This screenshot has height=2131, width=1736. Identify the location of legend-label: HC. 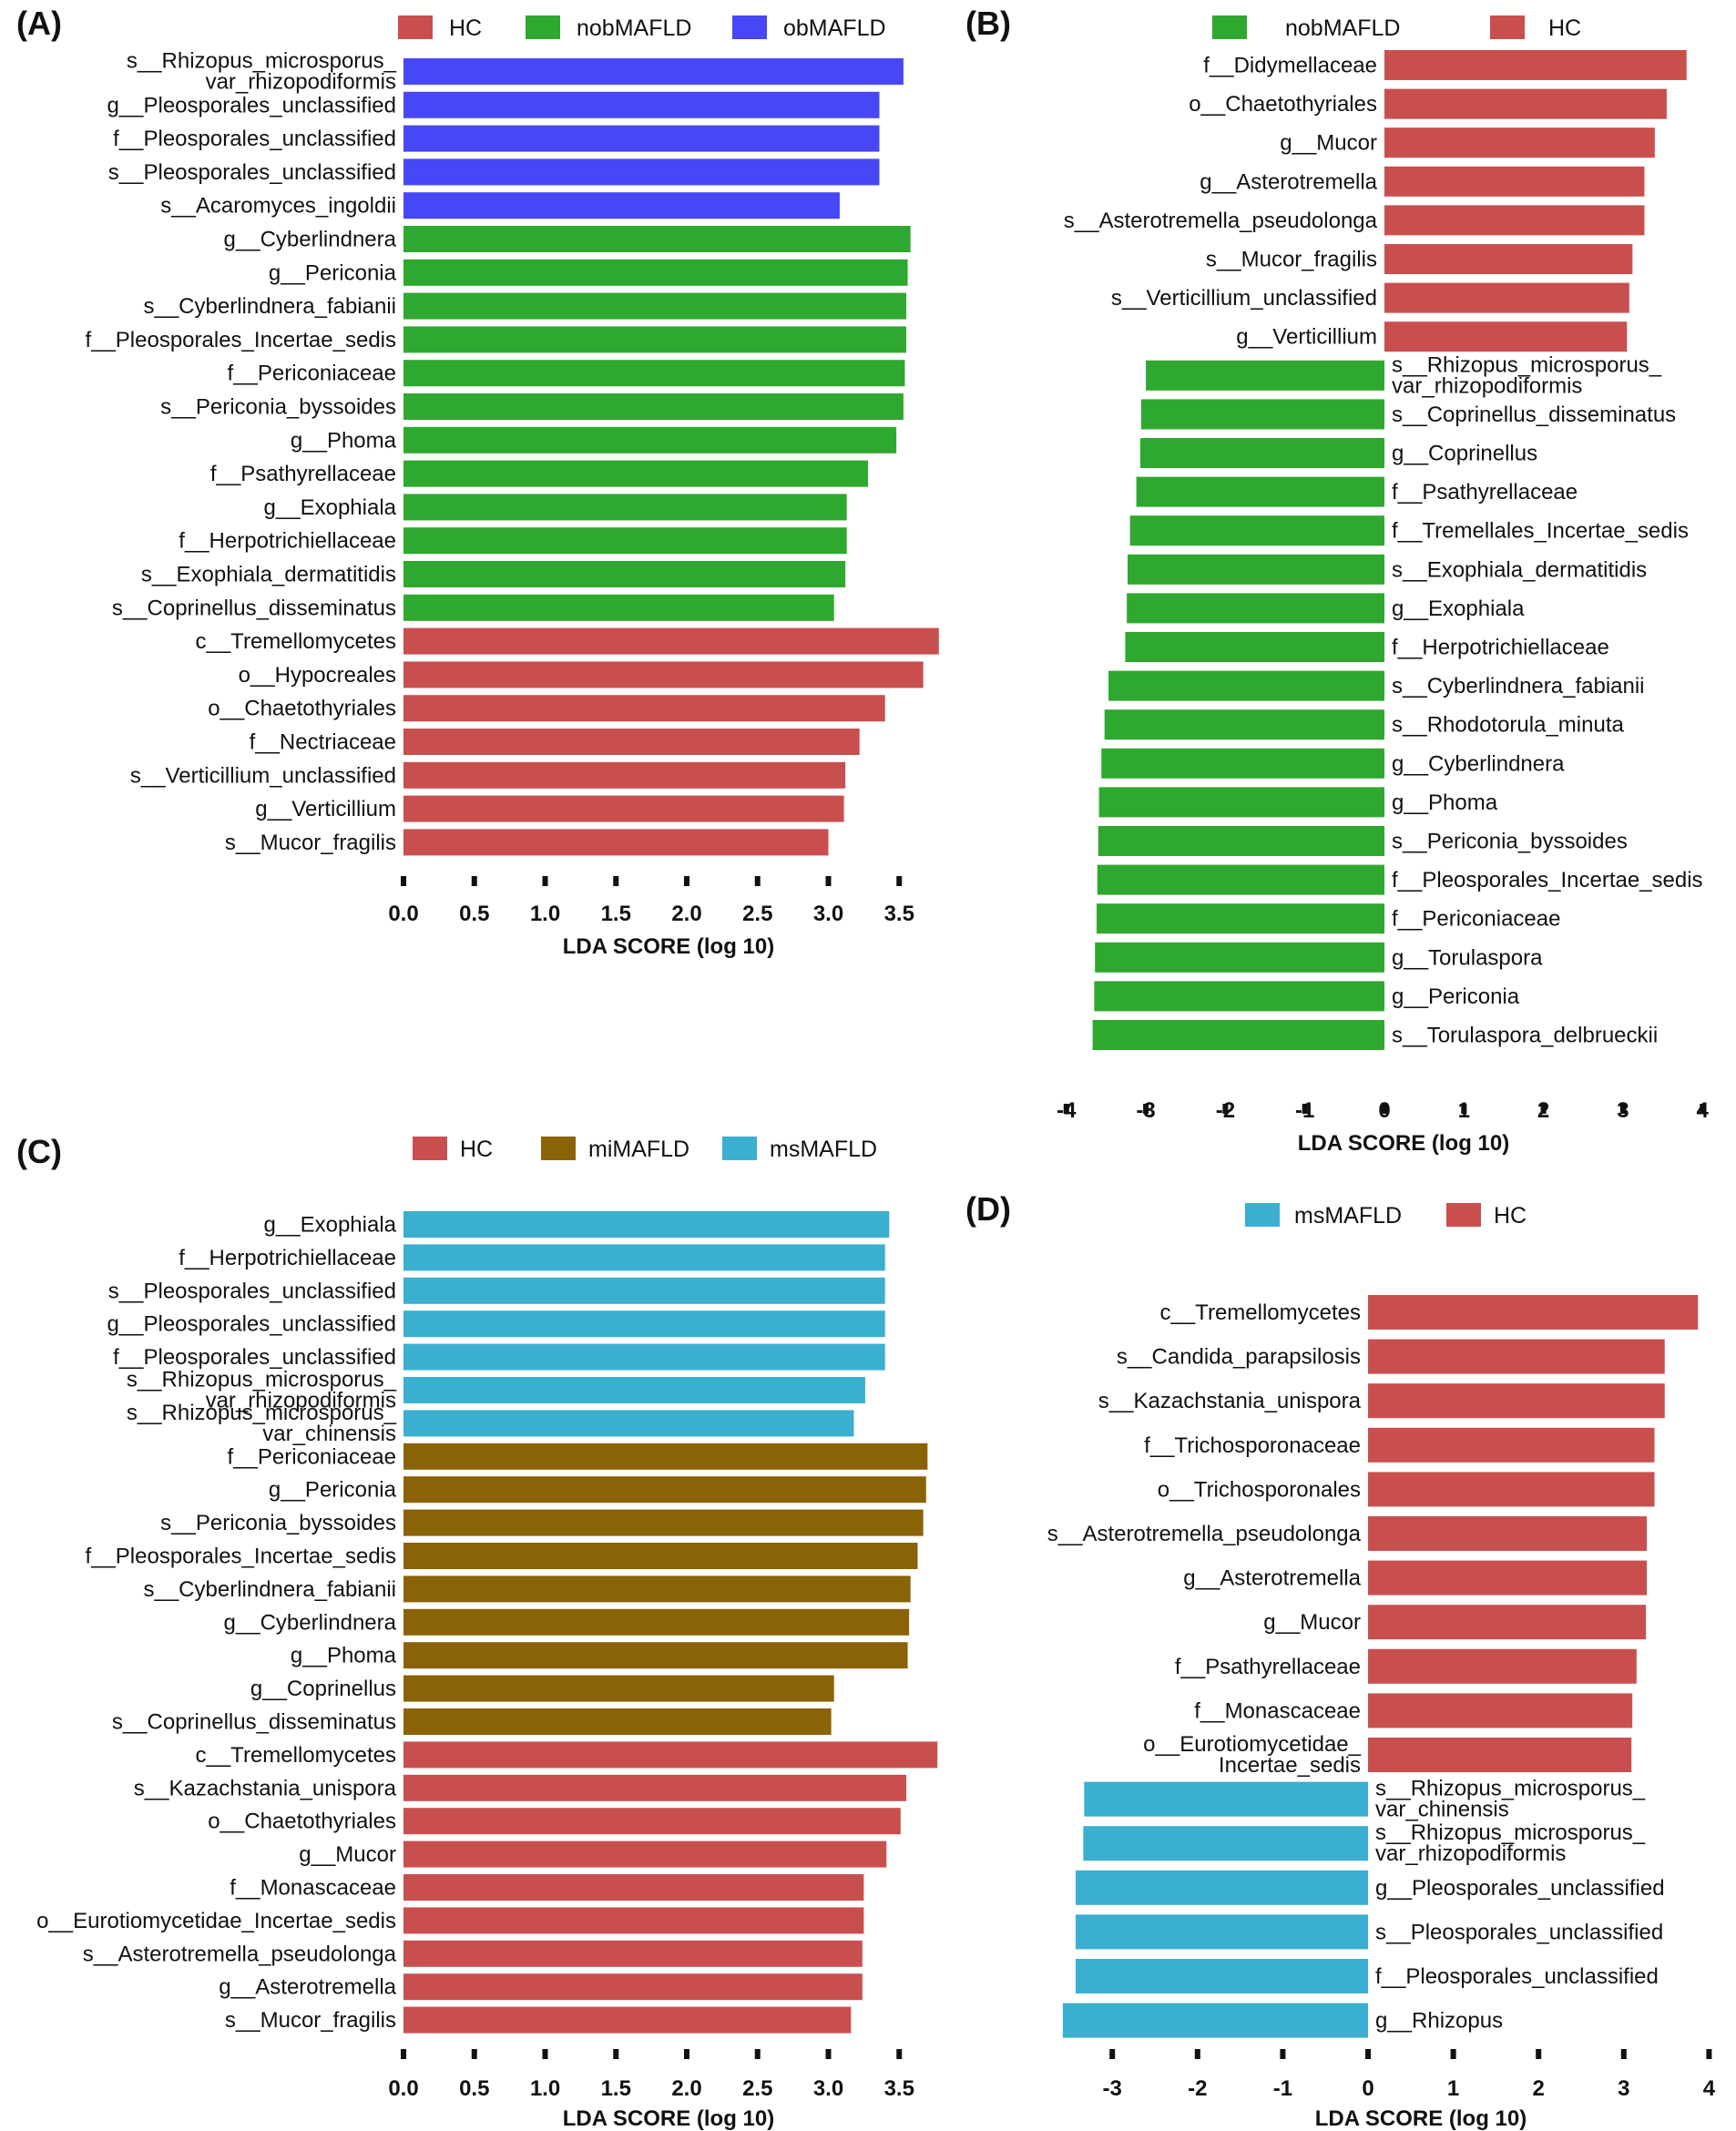
(476, 1149).